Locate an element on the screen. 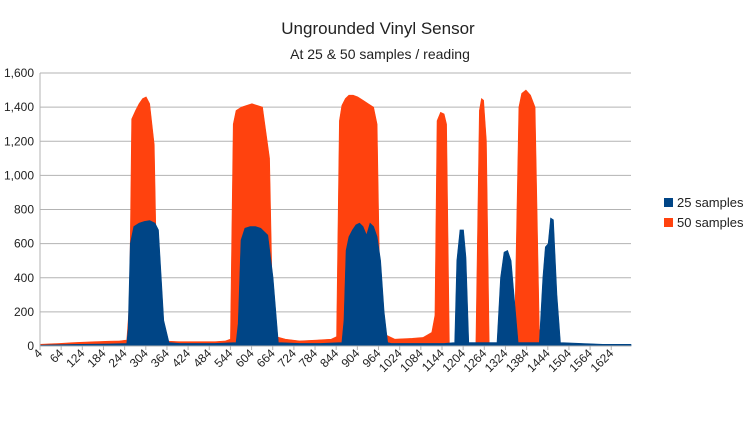 This screenshot has width=756, height=425. y-tick-label-7: 1,400 is located at coordinates (19, 107).